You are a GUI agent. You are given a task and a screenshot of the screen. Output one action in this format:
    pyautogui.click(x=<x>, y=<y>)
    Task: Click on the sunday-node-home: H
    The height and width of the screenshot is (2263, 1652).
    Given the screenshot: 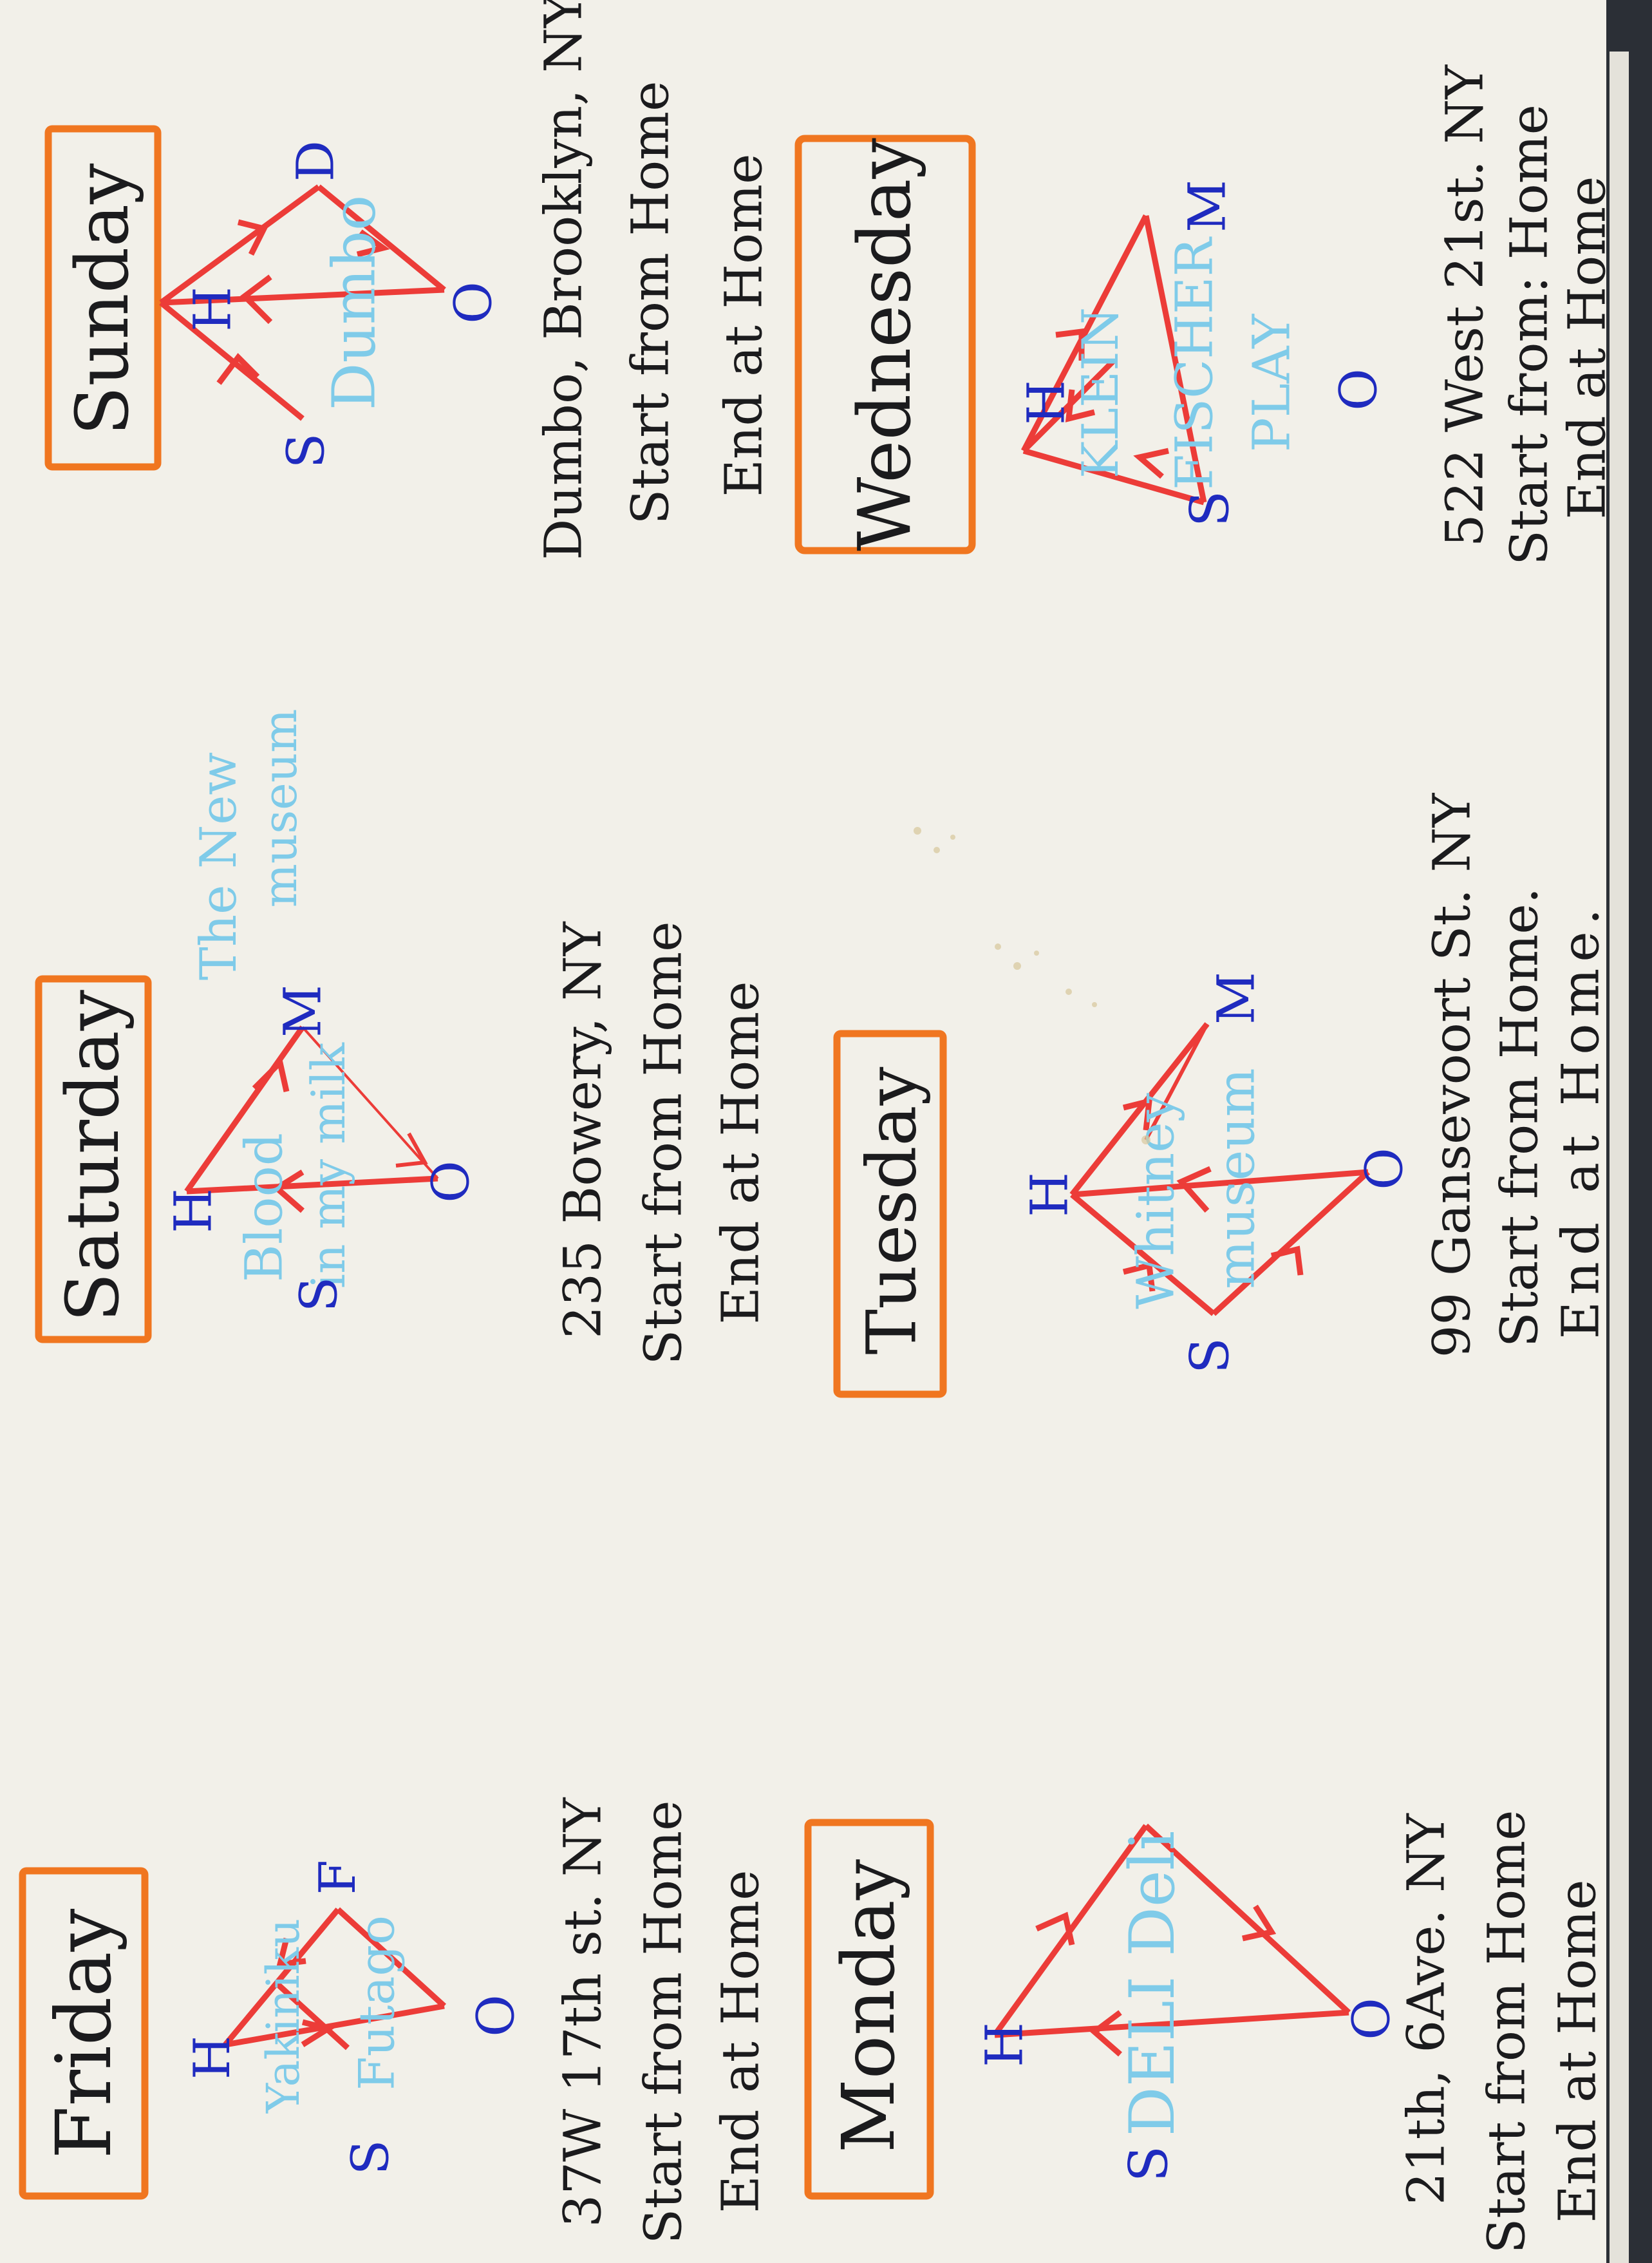 What is the action you would take?
    pyautogui.click(x=213, y=309)
    